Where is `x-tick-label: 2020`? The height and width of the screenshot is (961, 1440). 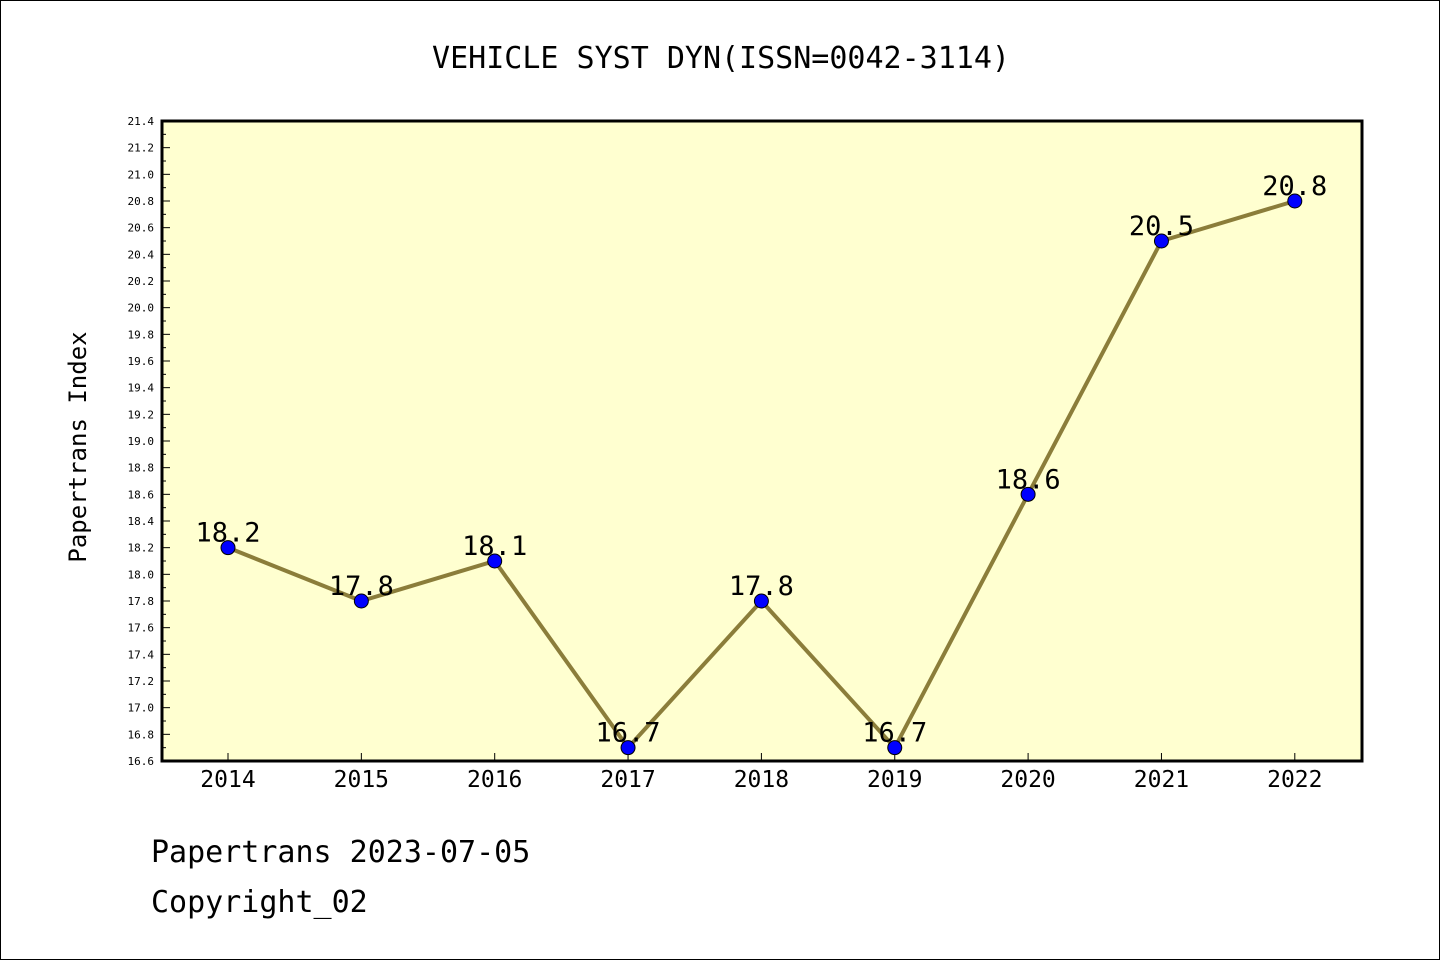 x-tick-label: 2020 is located at coordinates (1027, 780).